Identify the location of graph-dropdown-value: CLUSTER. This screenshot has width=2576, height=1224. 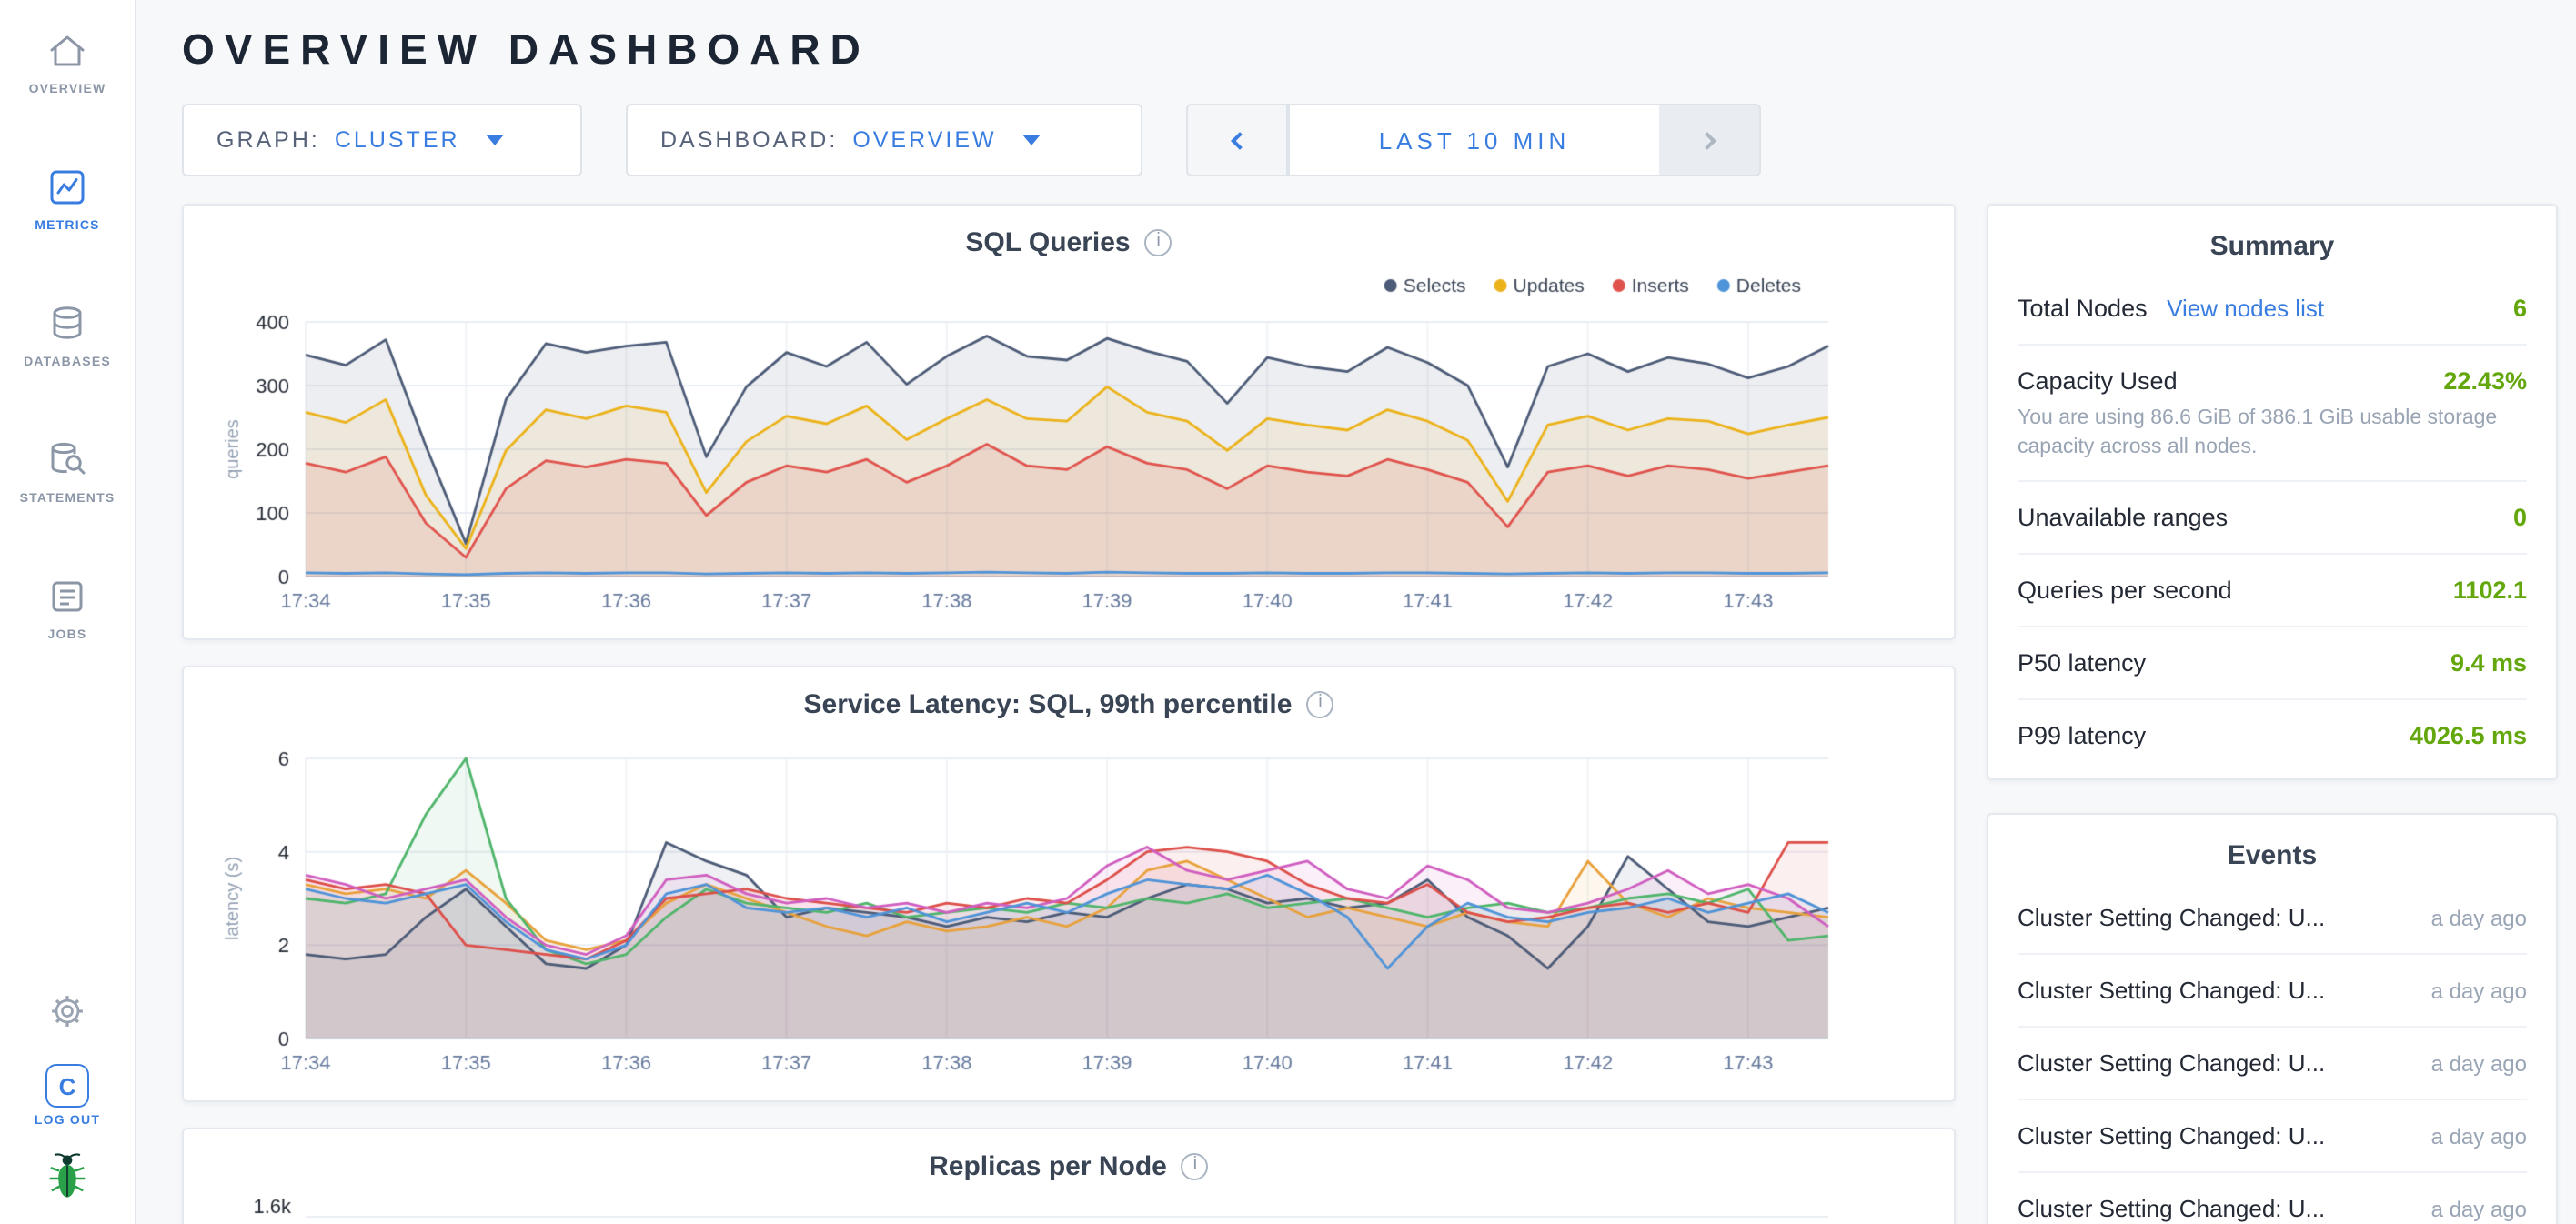
(397, 140).